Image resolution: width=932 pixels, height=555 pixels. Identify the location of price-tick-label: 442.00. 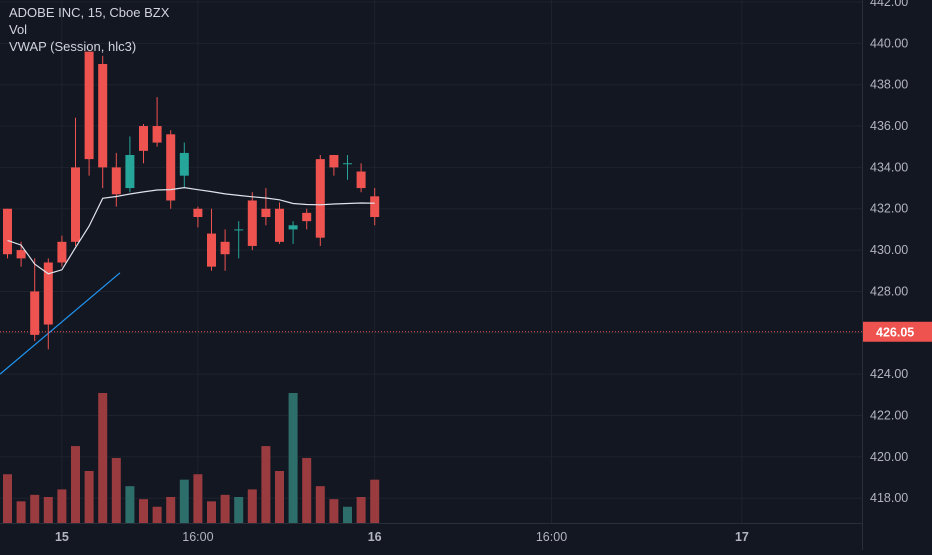
(889, 4).